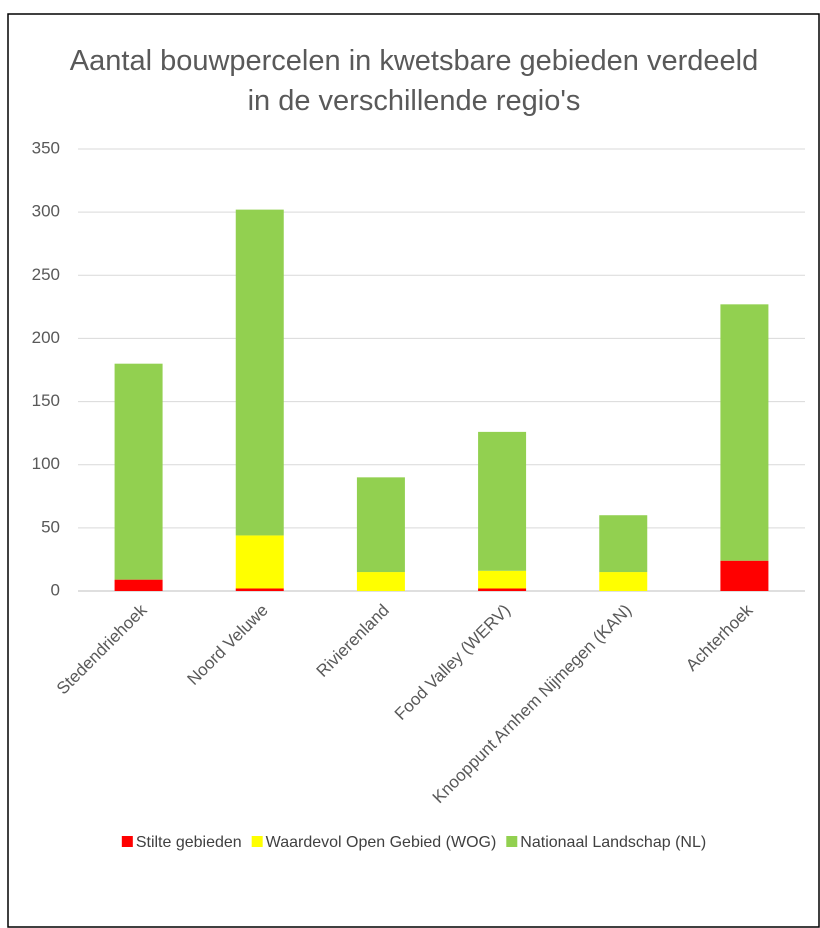 The height and width of the screenshot is (928, 820). I want to click on y-tick-label: 350, so click(46, 147).